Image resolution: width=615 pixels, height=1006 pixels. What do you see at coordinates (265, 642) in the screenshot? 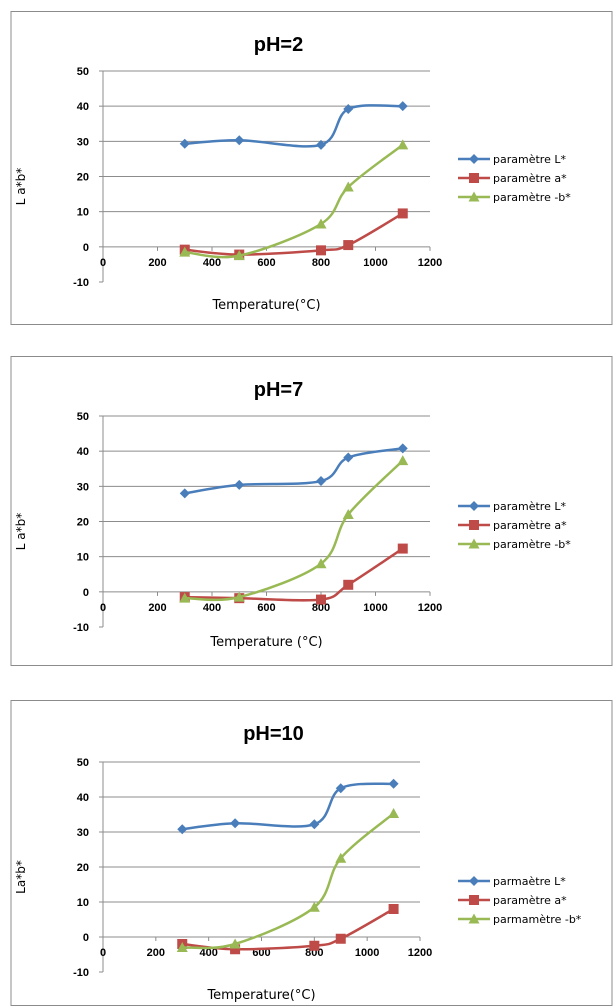
I see `x-axis-label: Temperature (°C)` at bounding box center [265, 642].